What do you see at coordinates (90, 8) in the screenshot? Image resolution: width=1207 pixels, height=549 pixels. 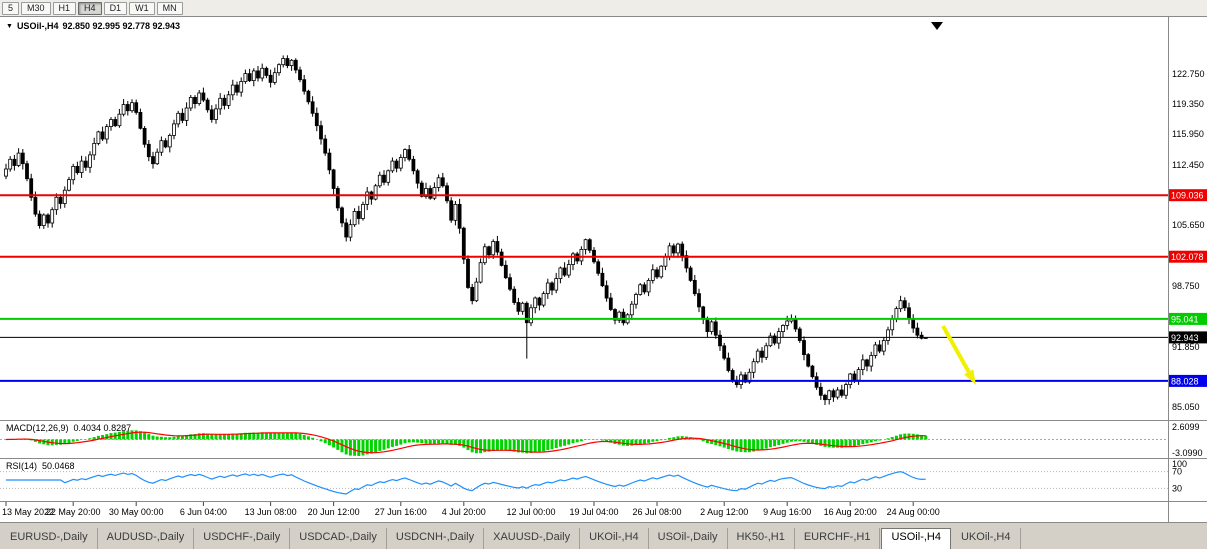 I see `timeframe-button-h4: H4` at bounding box center [90, 8].